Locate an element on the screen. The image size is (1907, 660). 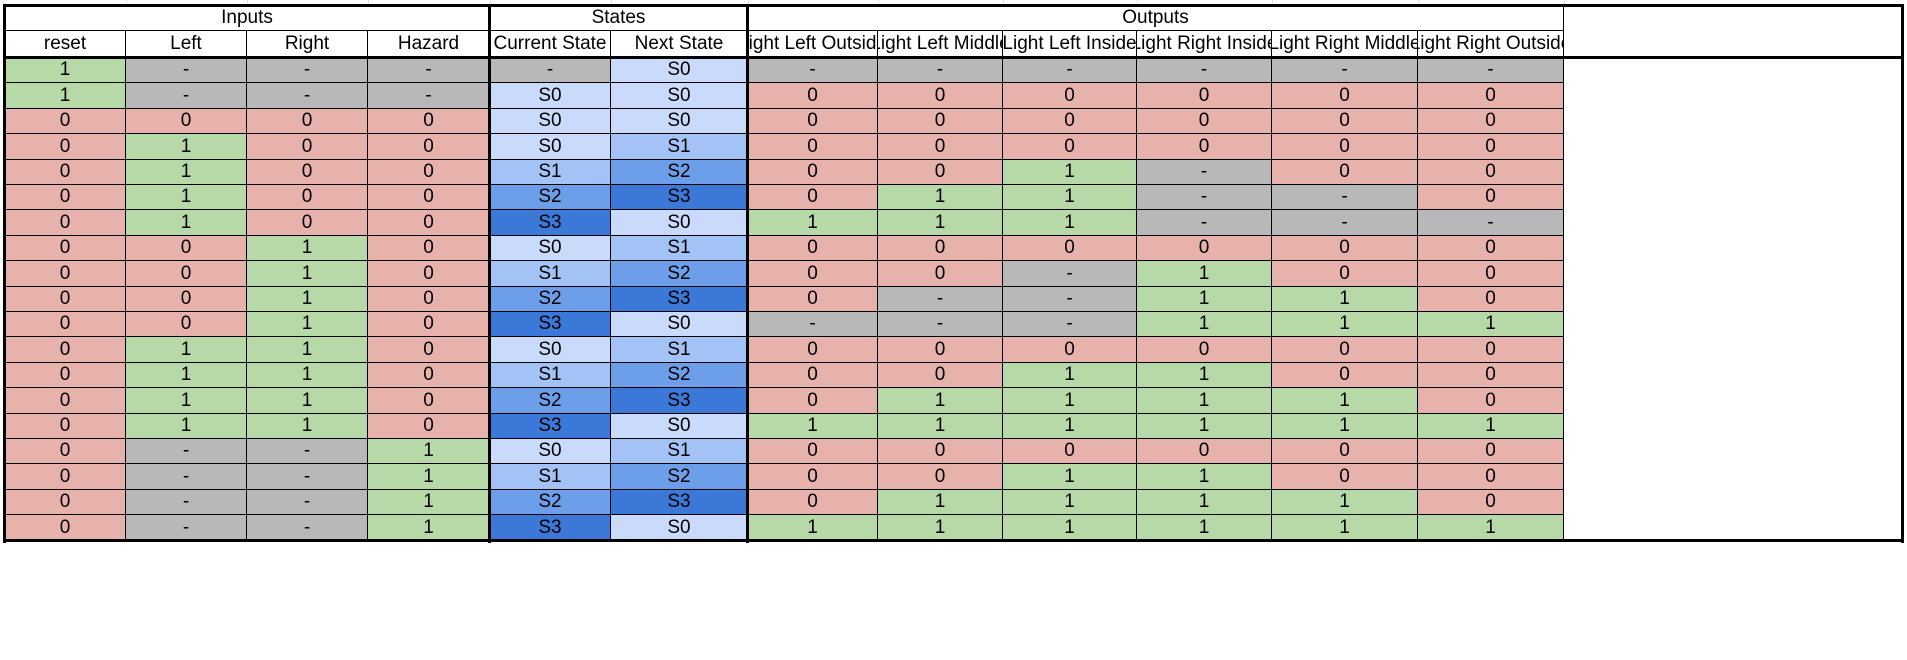
cell-hazard: - is located at coordinates (429, 96).